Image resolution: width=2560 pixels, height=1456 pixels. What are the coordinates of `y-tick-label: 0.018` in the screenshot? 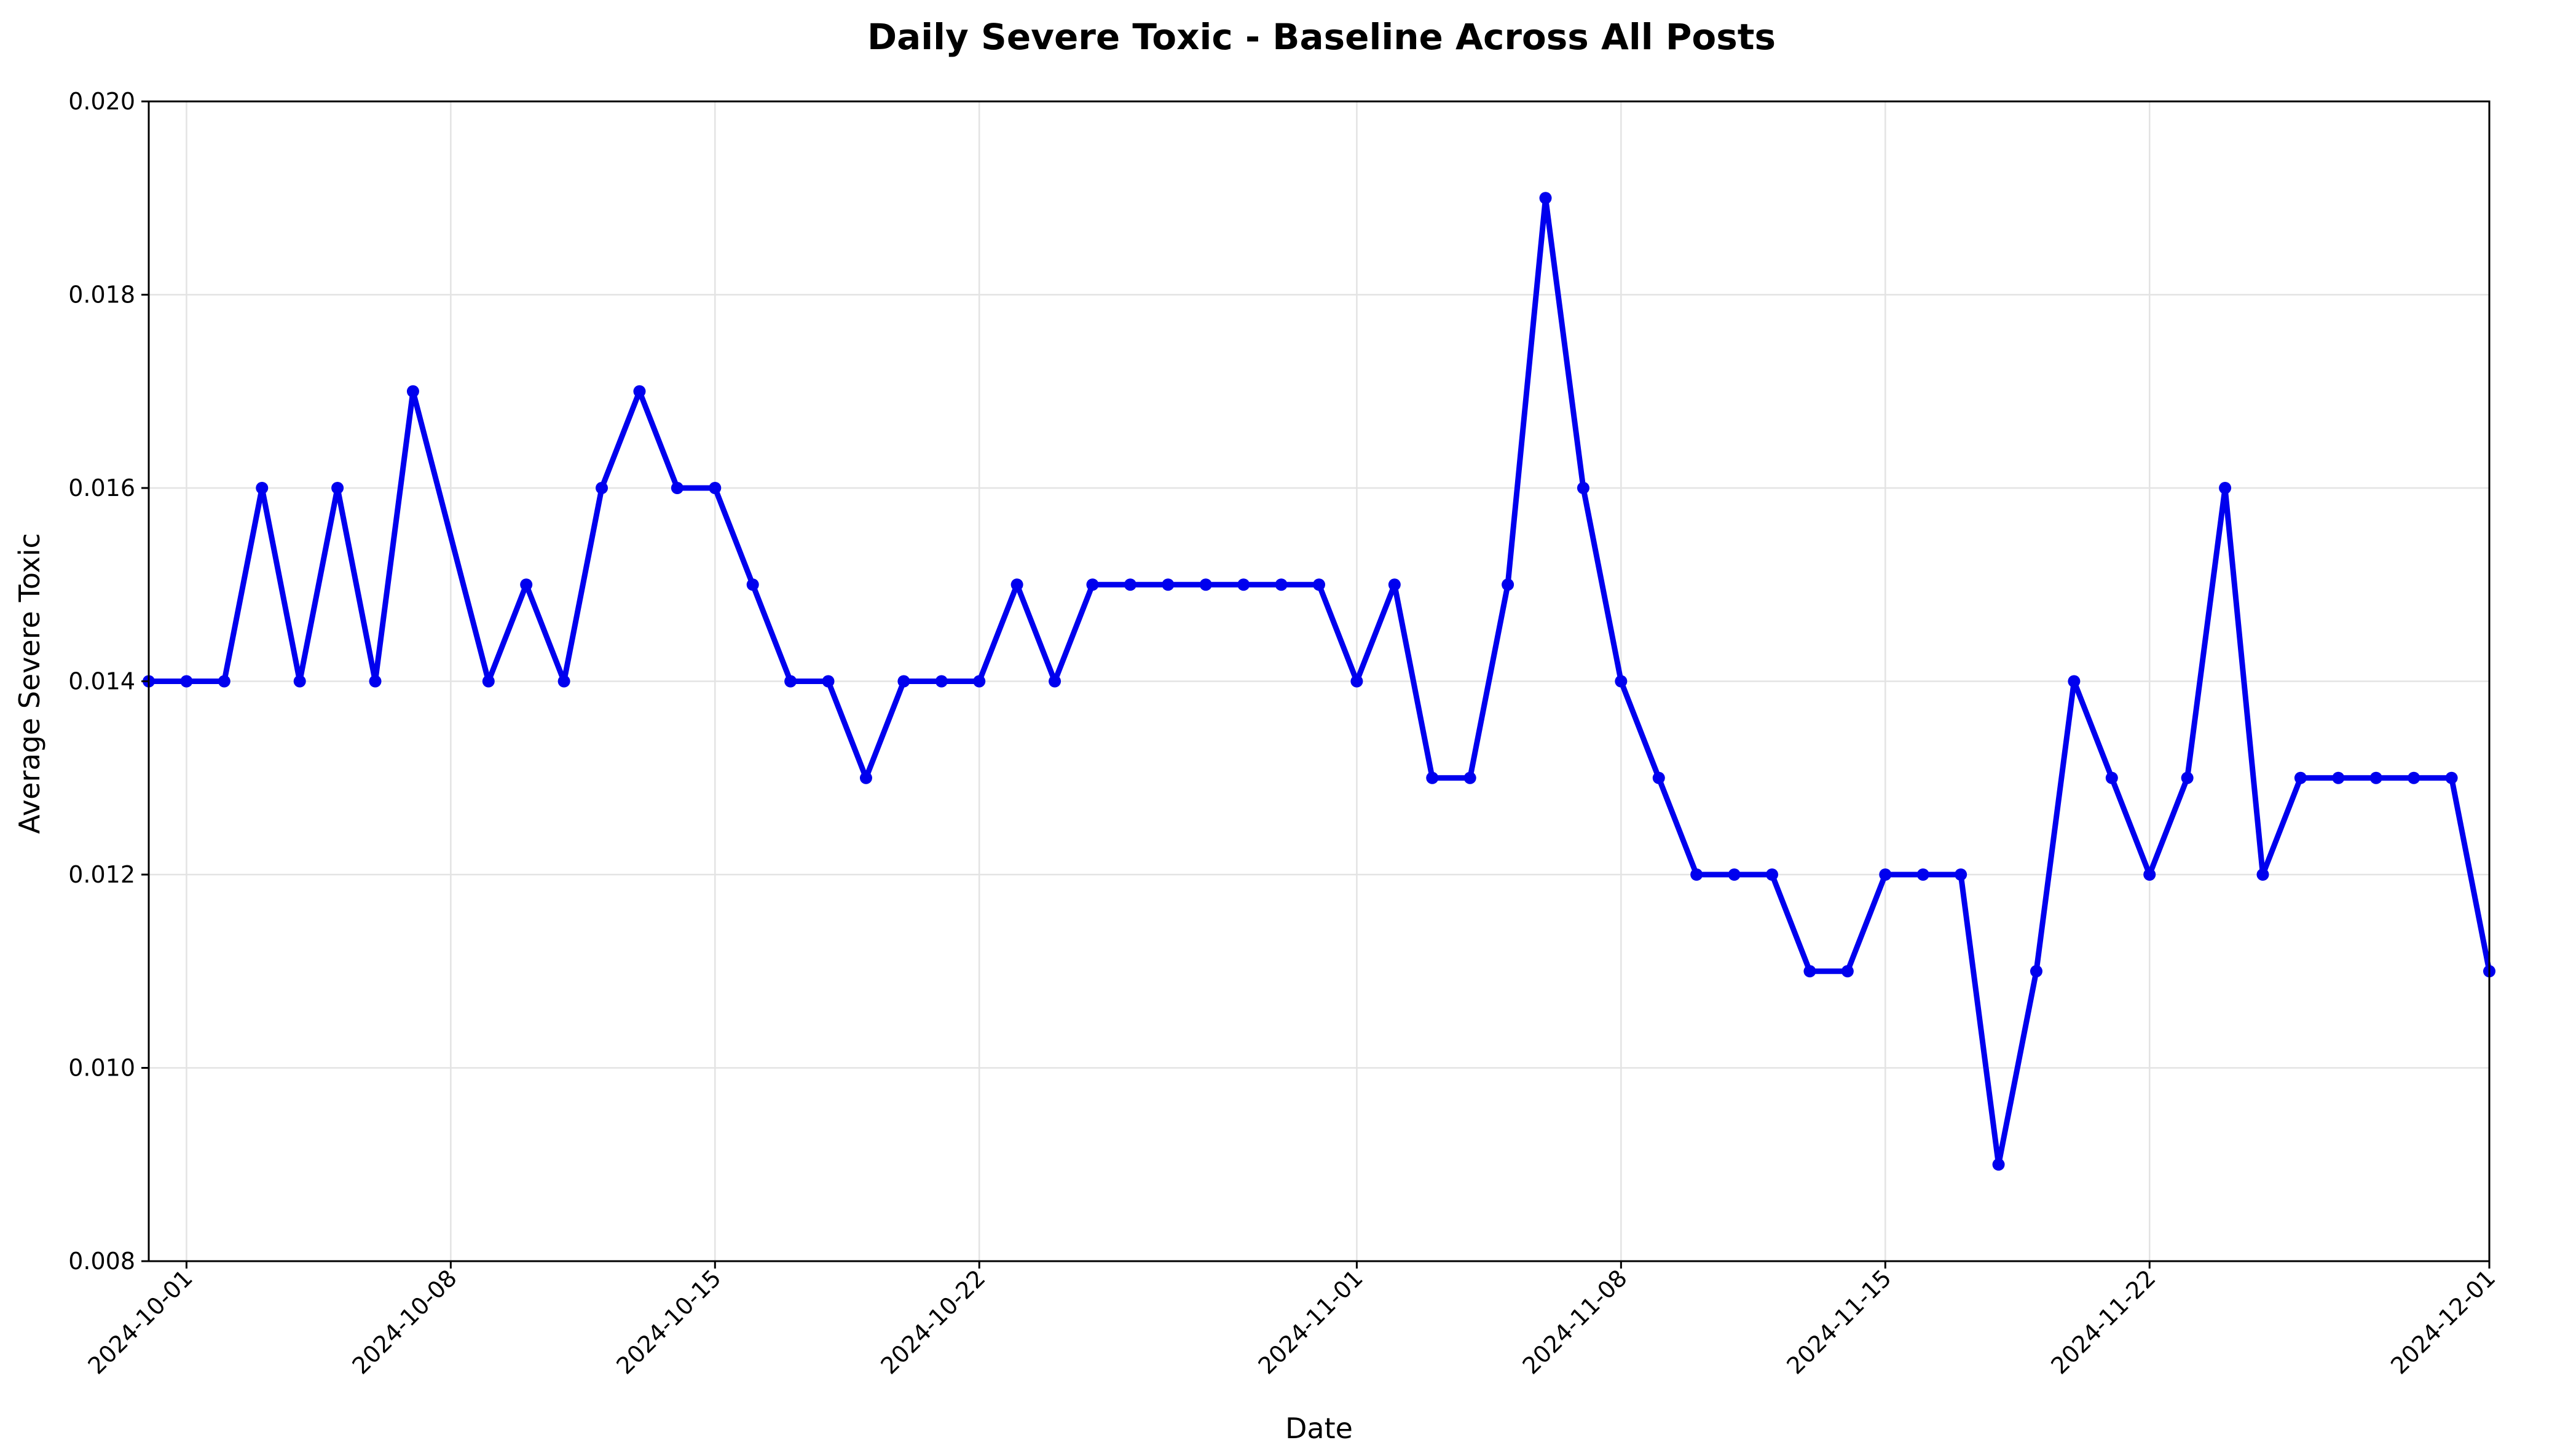 It's located at (101, 295).